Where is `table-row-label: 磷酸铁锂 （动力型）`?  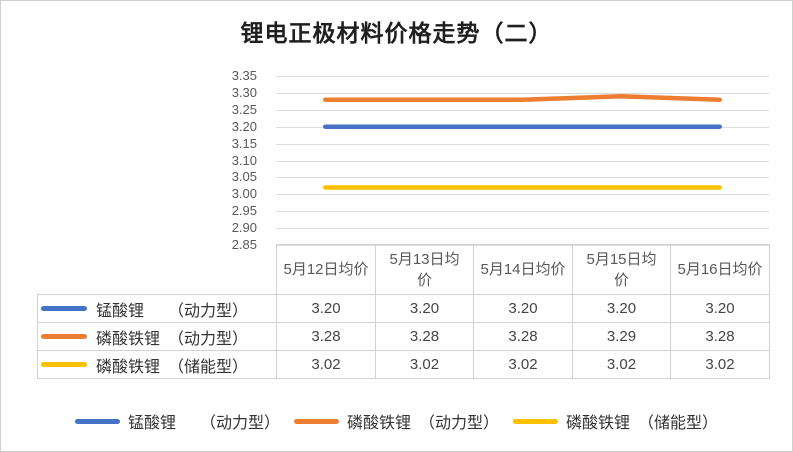 table-row-label: 磷酸铁锂 （动力型） is located at coordinates (157, 336).